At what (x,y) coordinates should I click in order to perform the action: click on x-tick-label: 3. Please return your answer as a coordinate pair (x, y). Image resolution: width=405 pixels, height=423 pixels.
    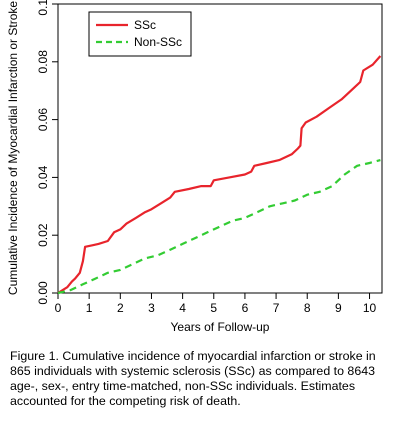
    Looking at the image, I should click on (151, 308).